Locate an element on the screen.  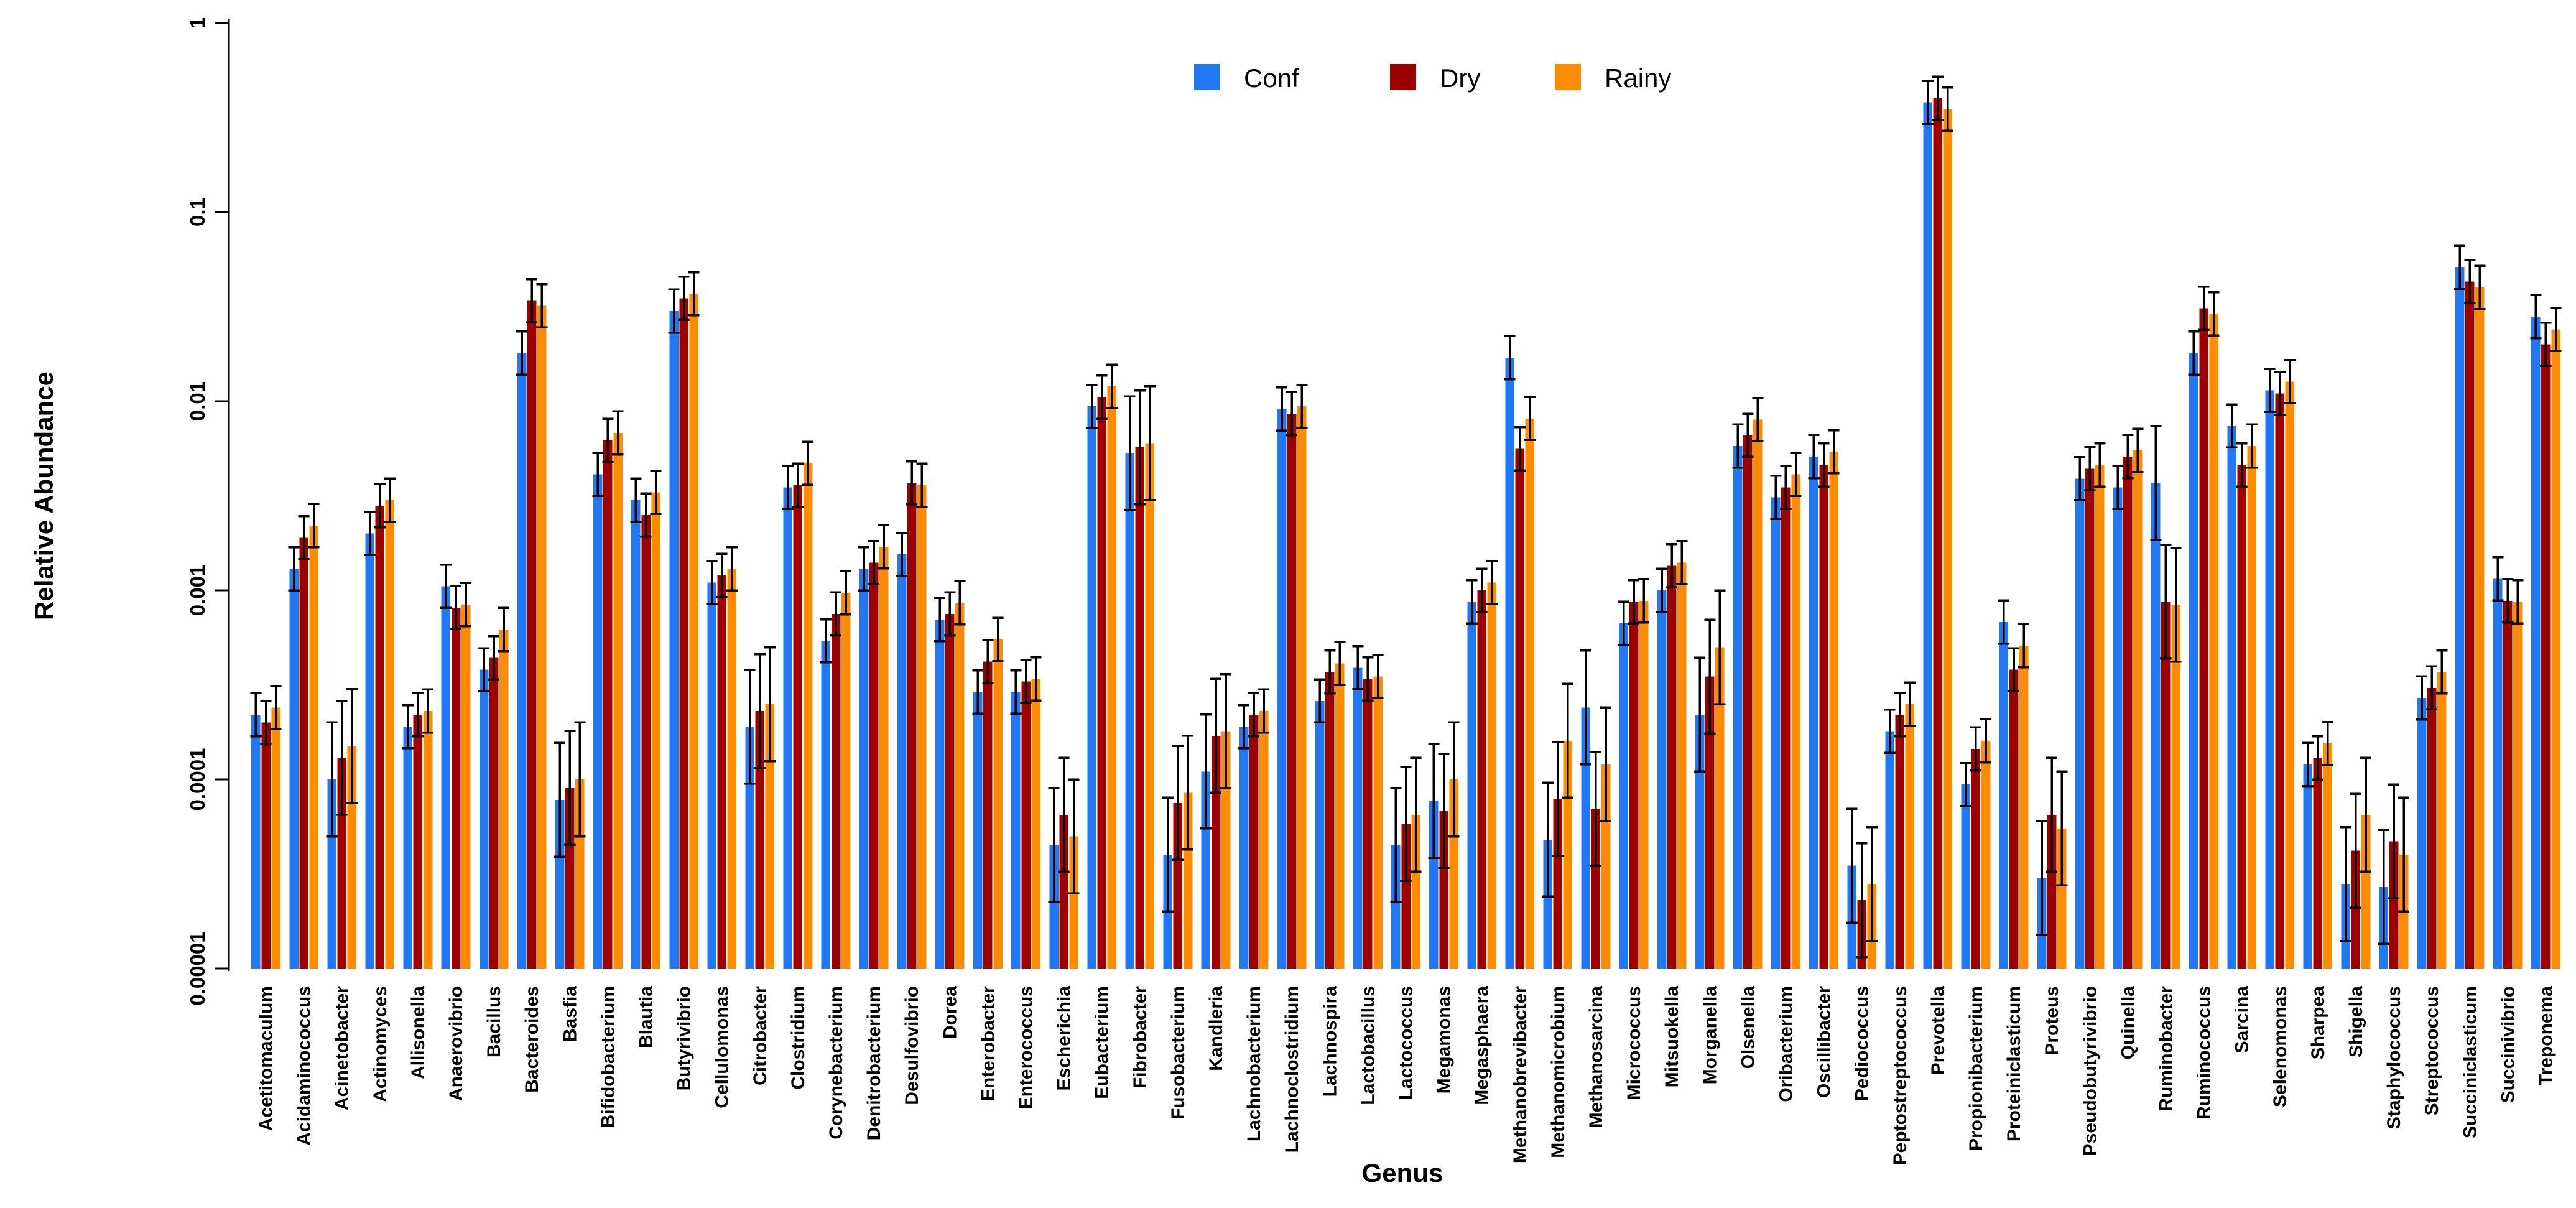
x-tick-label: Staphylococcus is located at coordinates (2394, 1058).